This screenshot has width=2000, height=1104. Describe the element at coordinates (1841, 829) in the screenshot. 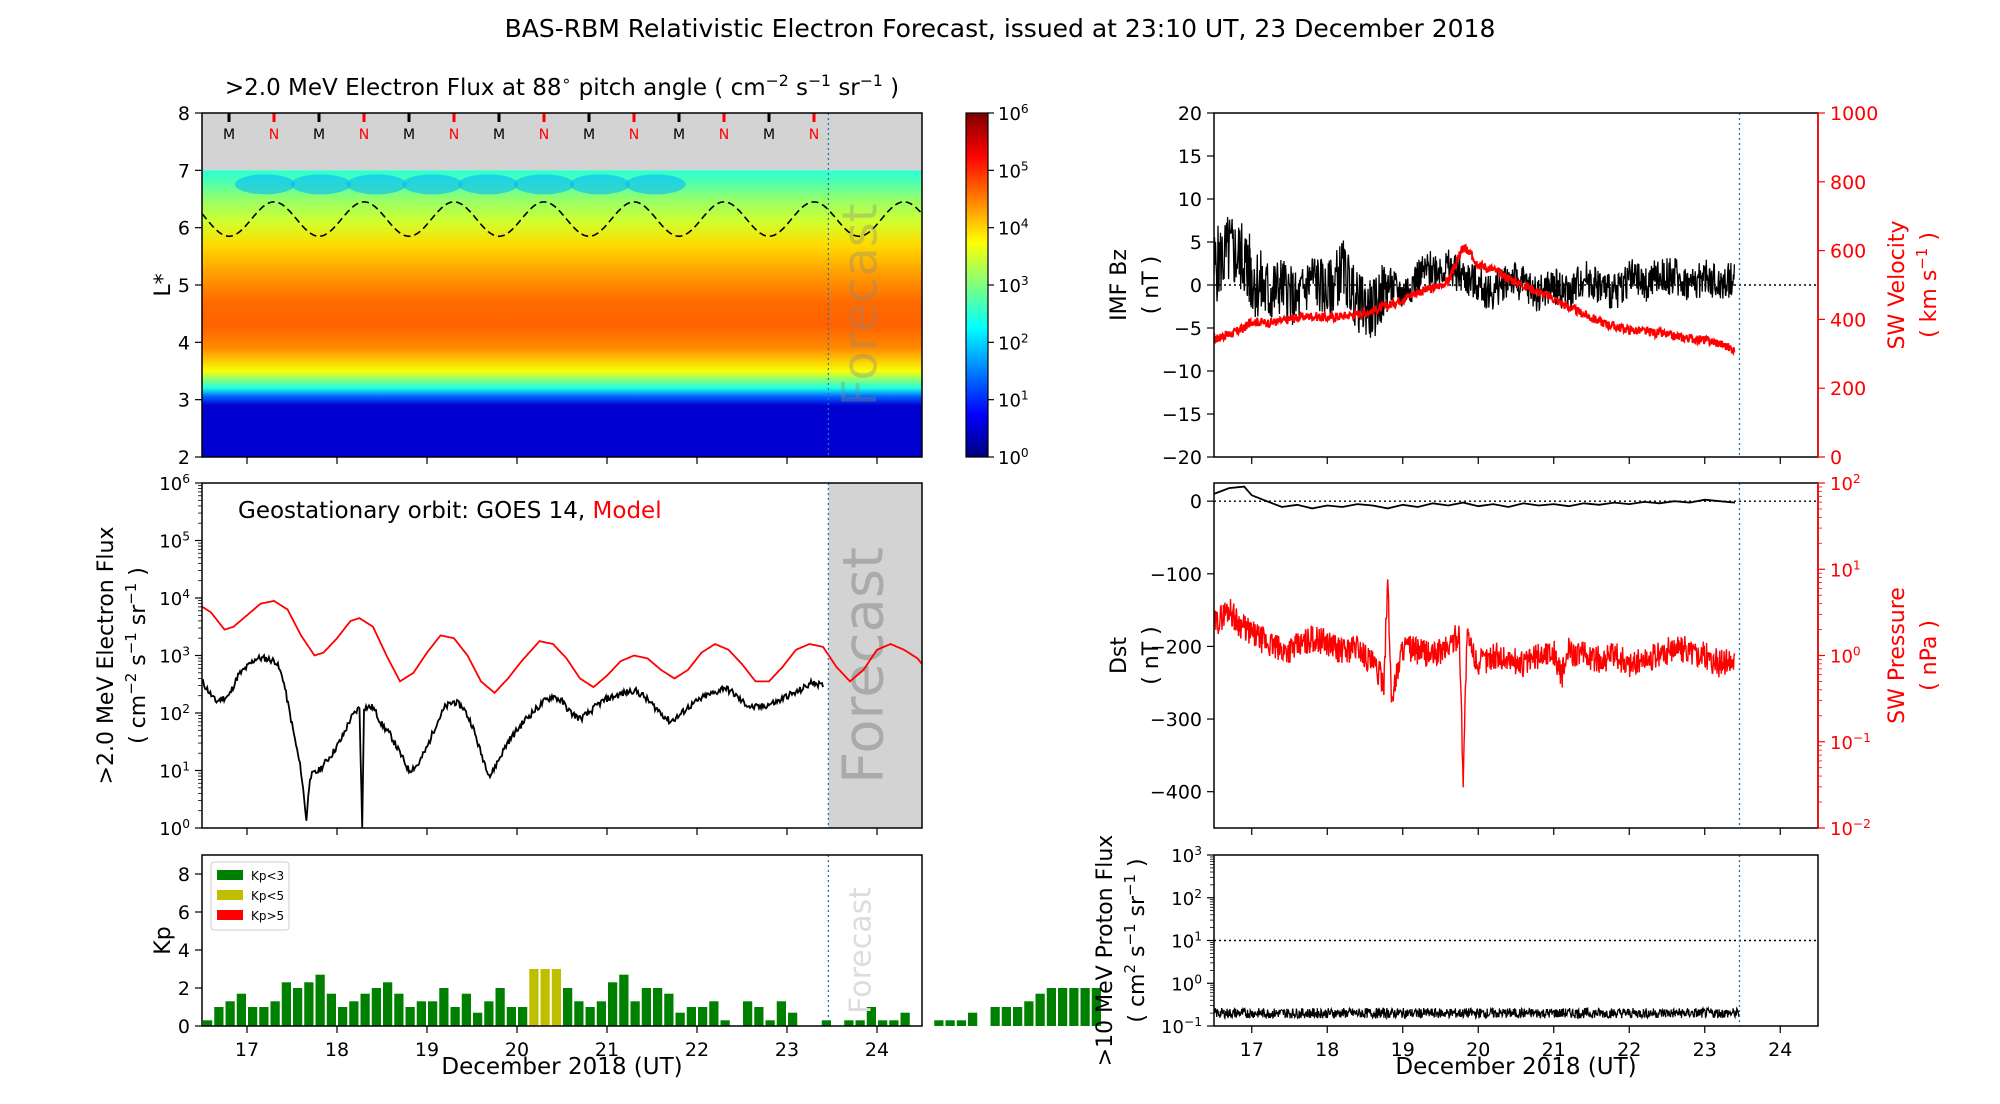

I see `y-right-tick-label-part: 10` at that location.